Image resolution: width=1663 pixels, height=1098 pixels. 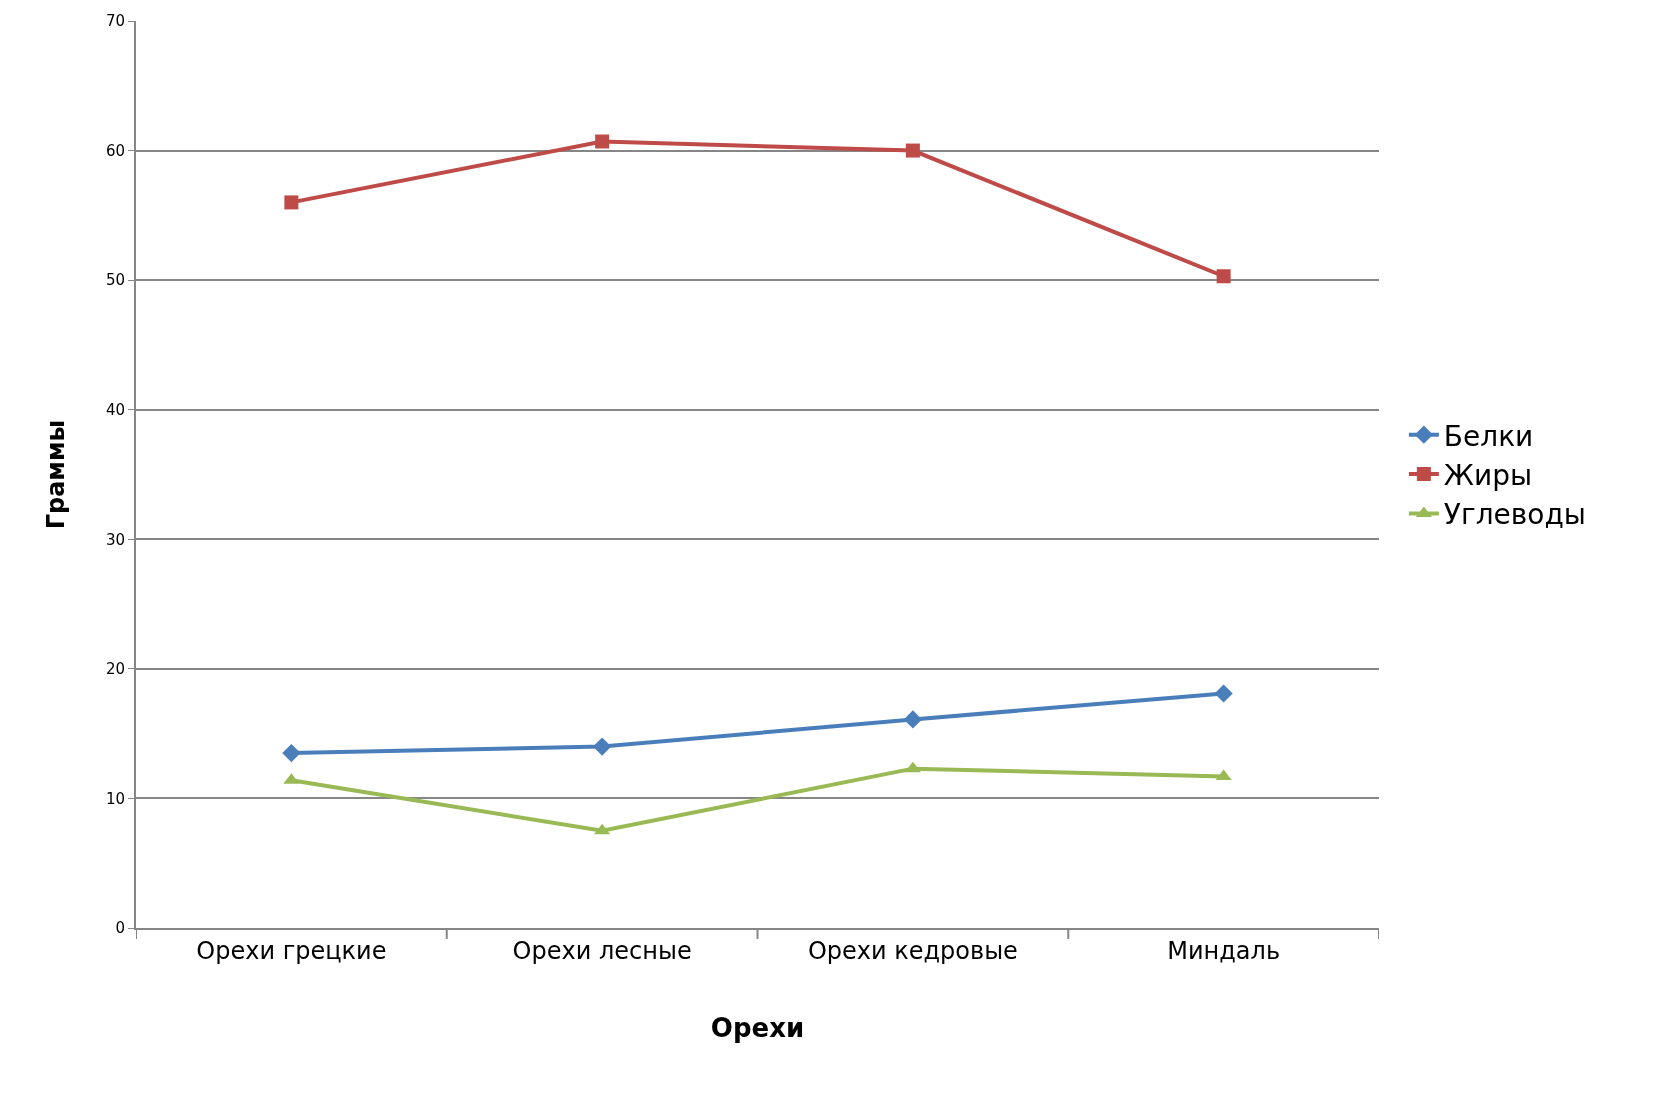 What do you see at coordinates (1224, 950) in the screenshot?
I see `x-tick-label: Миндаль` at bounding box center [1224, 950].